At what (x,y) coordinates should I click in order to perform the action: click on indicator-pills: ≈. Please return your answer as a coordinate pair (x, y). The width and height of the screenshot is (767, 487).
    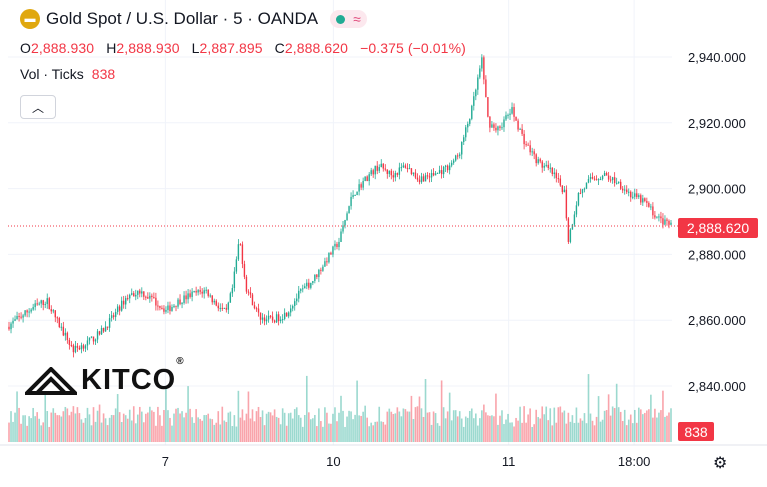
    Looking at the image, I should click on (348, 19).